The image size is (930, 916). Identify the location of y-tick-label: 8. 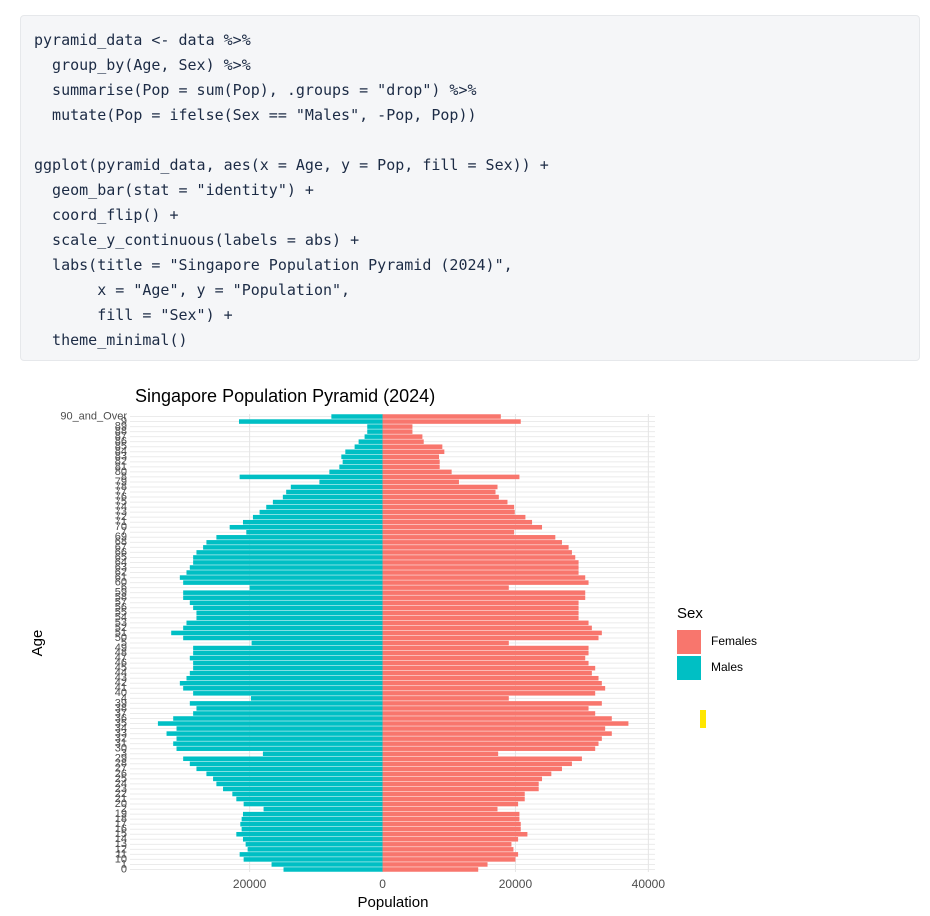
(124, 477).